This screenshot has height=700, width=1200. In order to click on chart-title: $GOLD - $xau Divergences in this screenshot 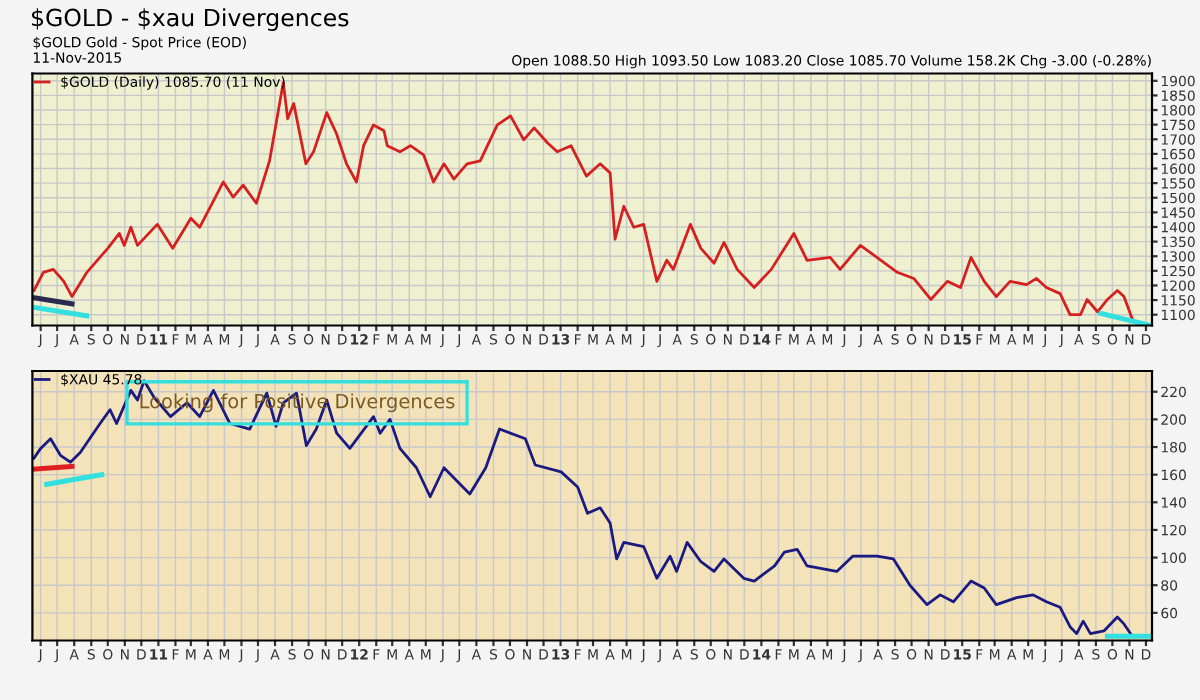, I will do `click(190, 20)`.